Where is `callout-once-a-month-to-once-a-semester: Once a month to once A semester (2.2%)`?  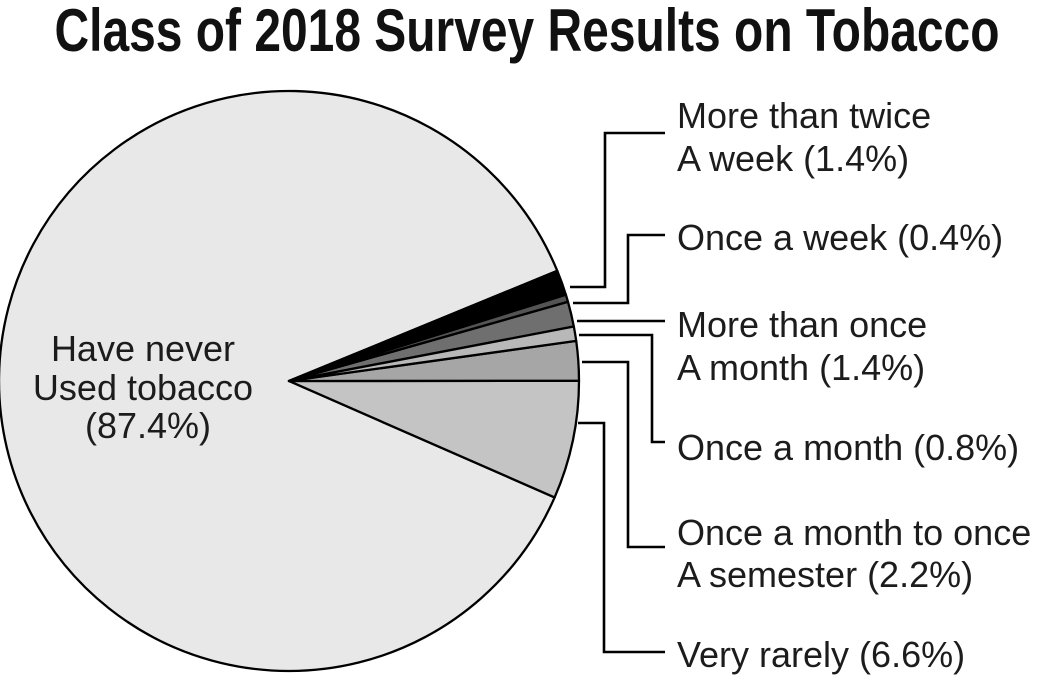 callout-once-a-month-to-once-a-semester: Once a month to once A semester (2.2%) is located at coordinates (859, 553).